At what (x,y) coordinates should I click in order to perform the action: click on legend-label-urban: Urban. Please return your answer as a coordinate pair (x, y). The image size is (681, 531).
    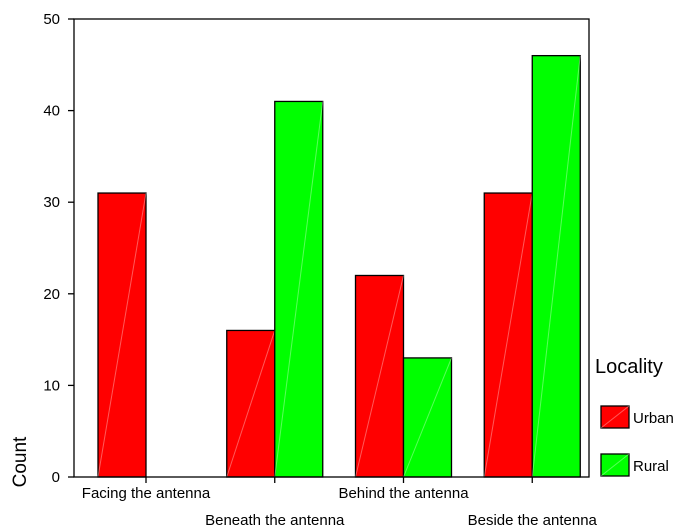
    Looking at the image, I should click on (653, 418).